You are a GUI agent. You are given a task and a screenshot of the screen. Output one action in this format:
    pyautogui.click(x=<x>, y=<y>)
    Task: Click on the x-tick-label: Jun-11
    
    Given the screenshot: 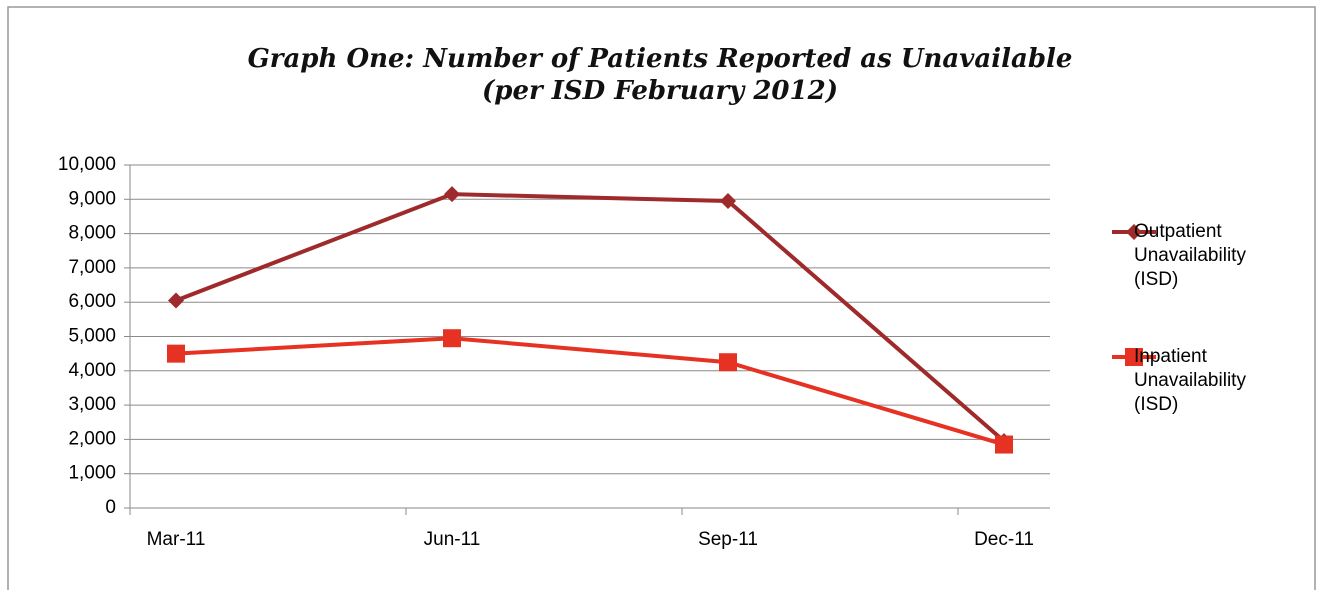 What is the action you would take?
    pyautogui.click(x=452, y=539)
    